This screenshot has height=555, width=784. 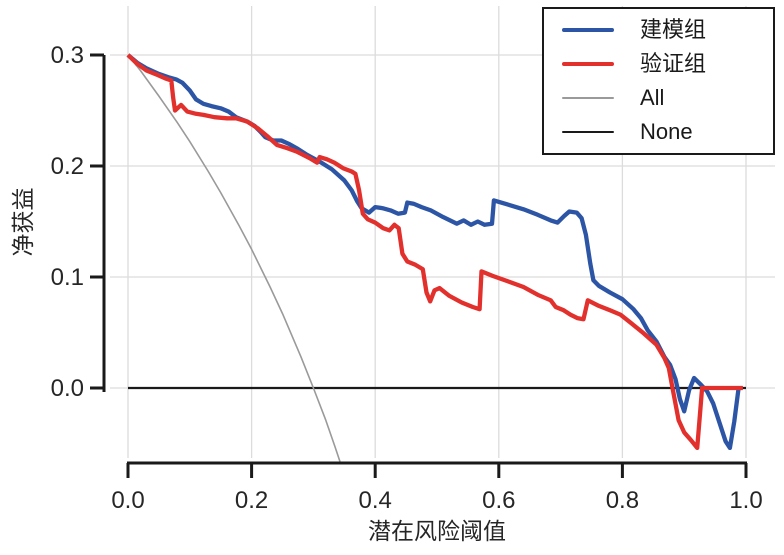 I want to click on x-tick-label: 1.0, so click(x=745, y=500).